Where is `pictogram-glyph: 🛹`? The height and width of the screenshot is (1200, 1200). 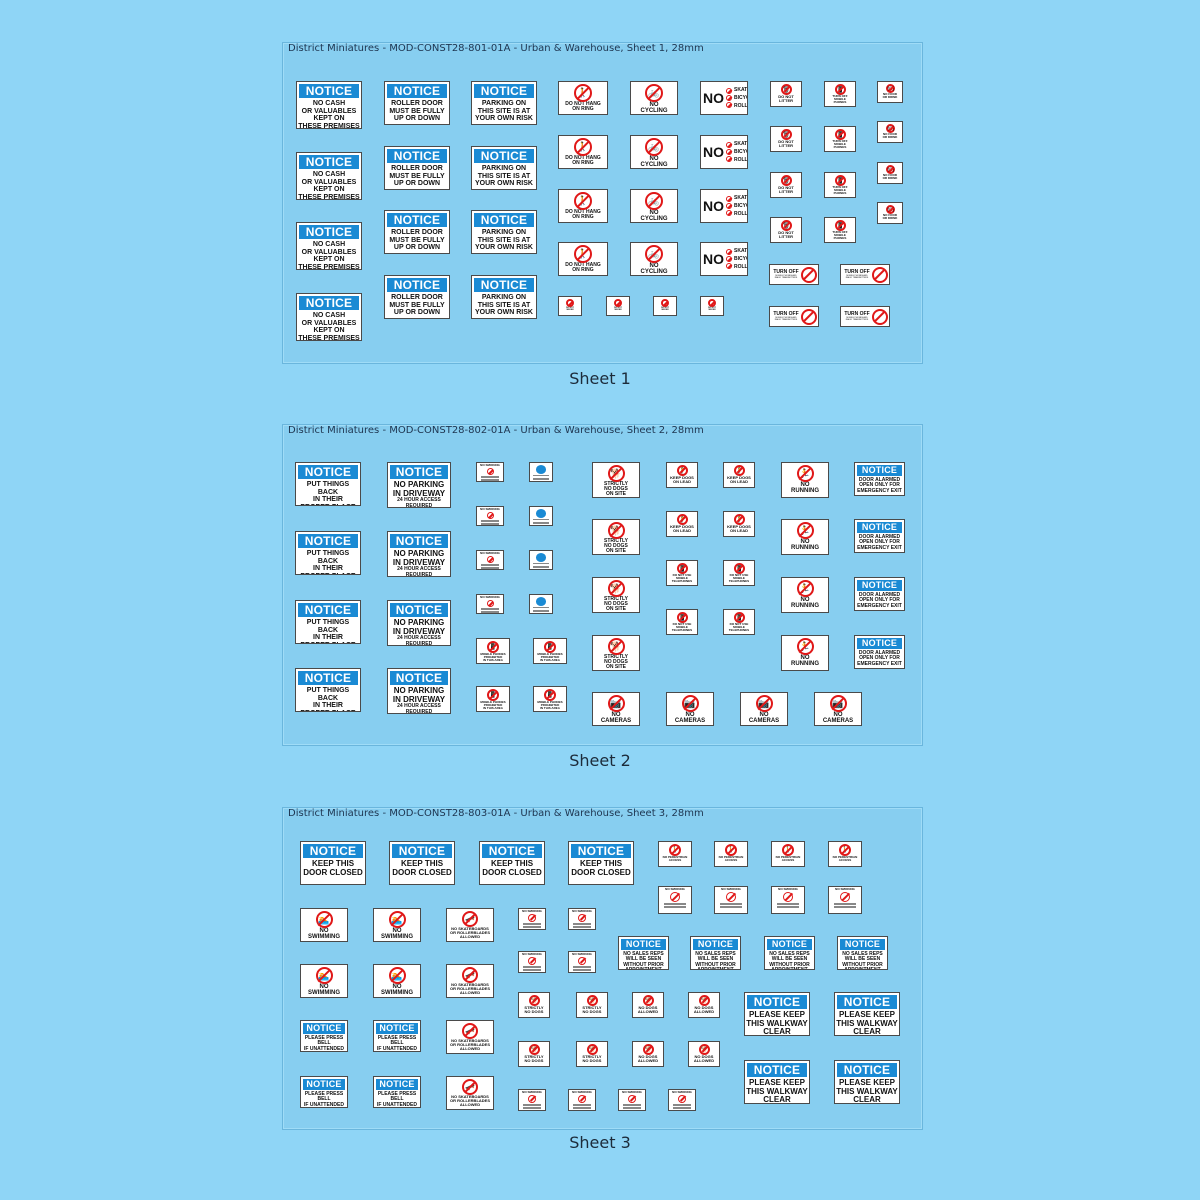
pictogram-glyph: 🛹 is located at coordinates (470, 1031).